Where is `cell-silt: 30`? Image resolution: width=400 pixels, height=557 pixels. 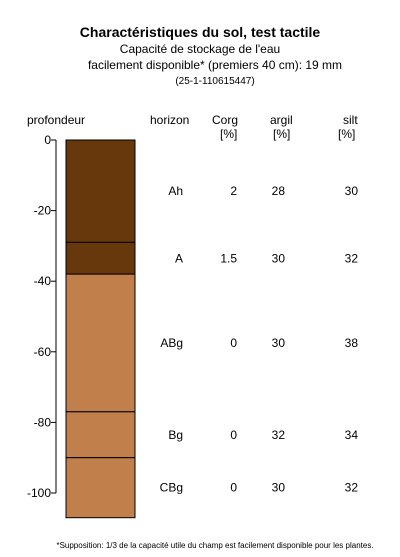 cell-silt: 30 is located at coordinates (352, 191).